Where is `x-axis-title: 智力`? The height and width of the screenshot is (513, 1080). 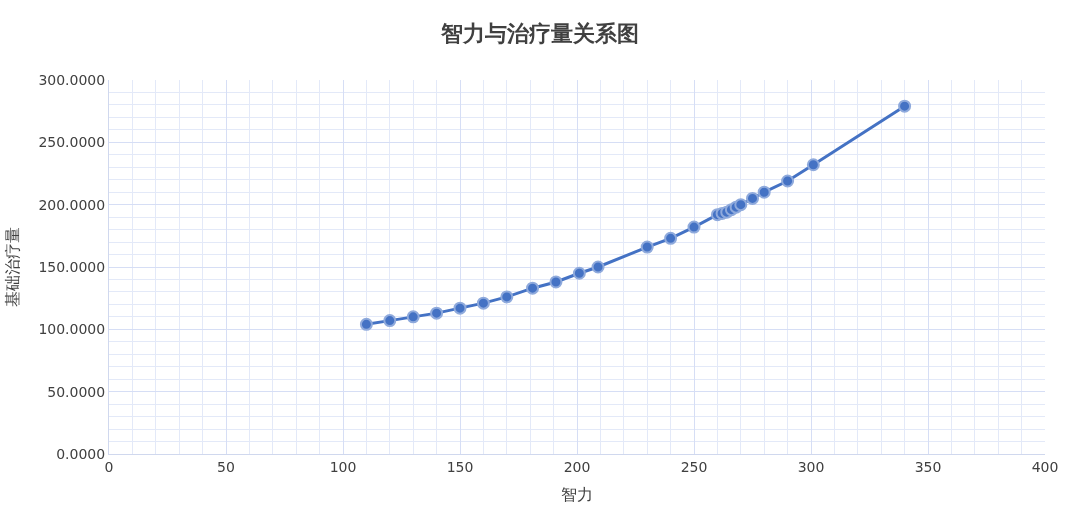 x-axis-title: 智力 is located at coordinates (577, 495).